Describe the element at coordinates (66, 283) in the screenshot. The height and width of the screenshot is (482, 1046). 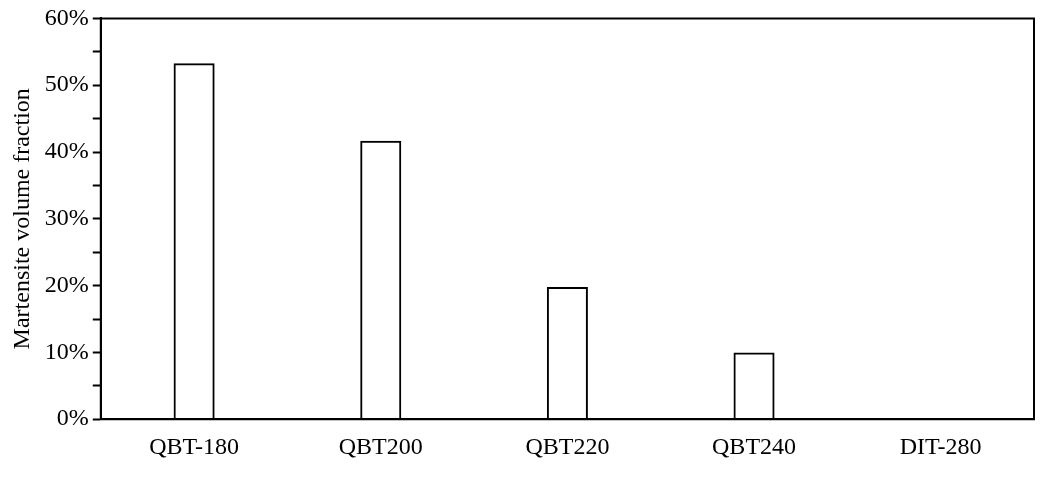
I see `y-tick-label: 20%` at that location.